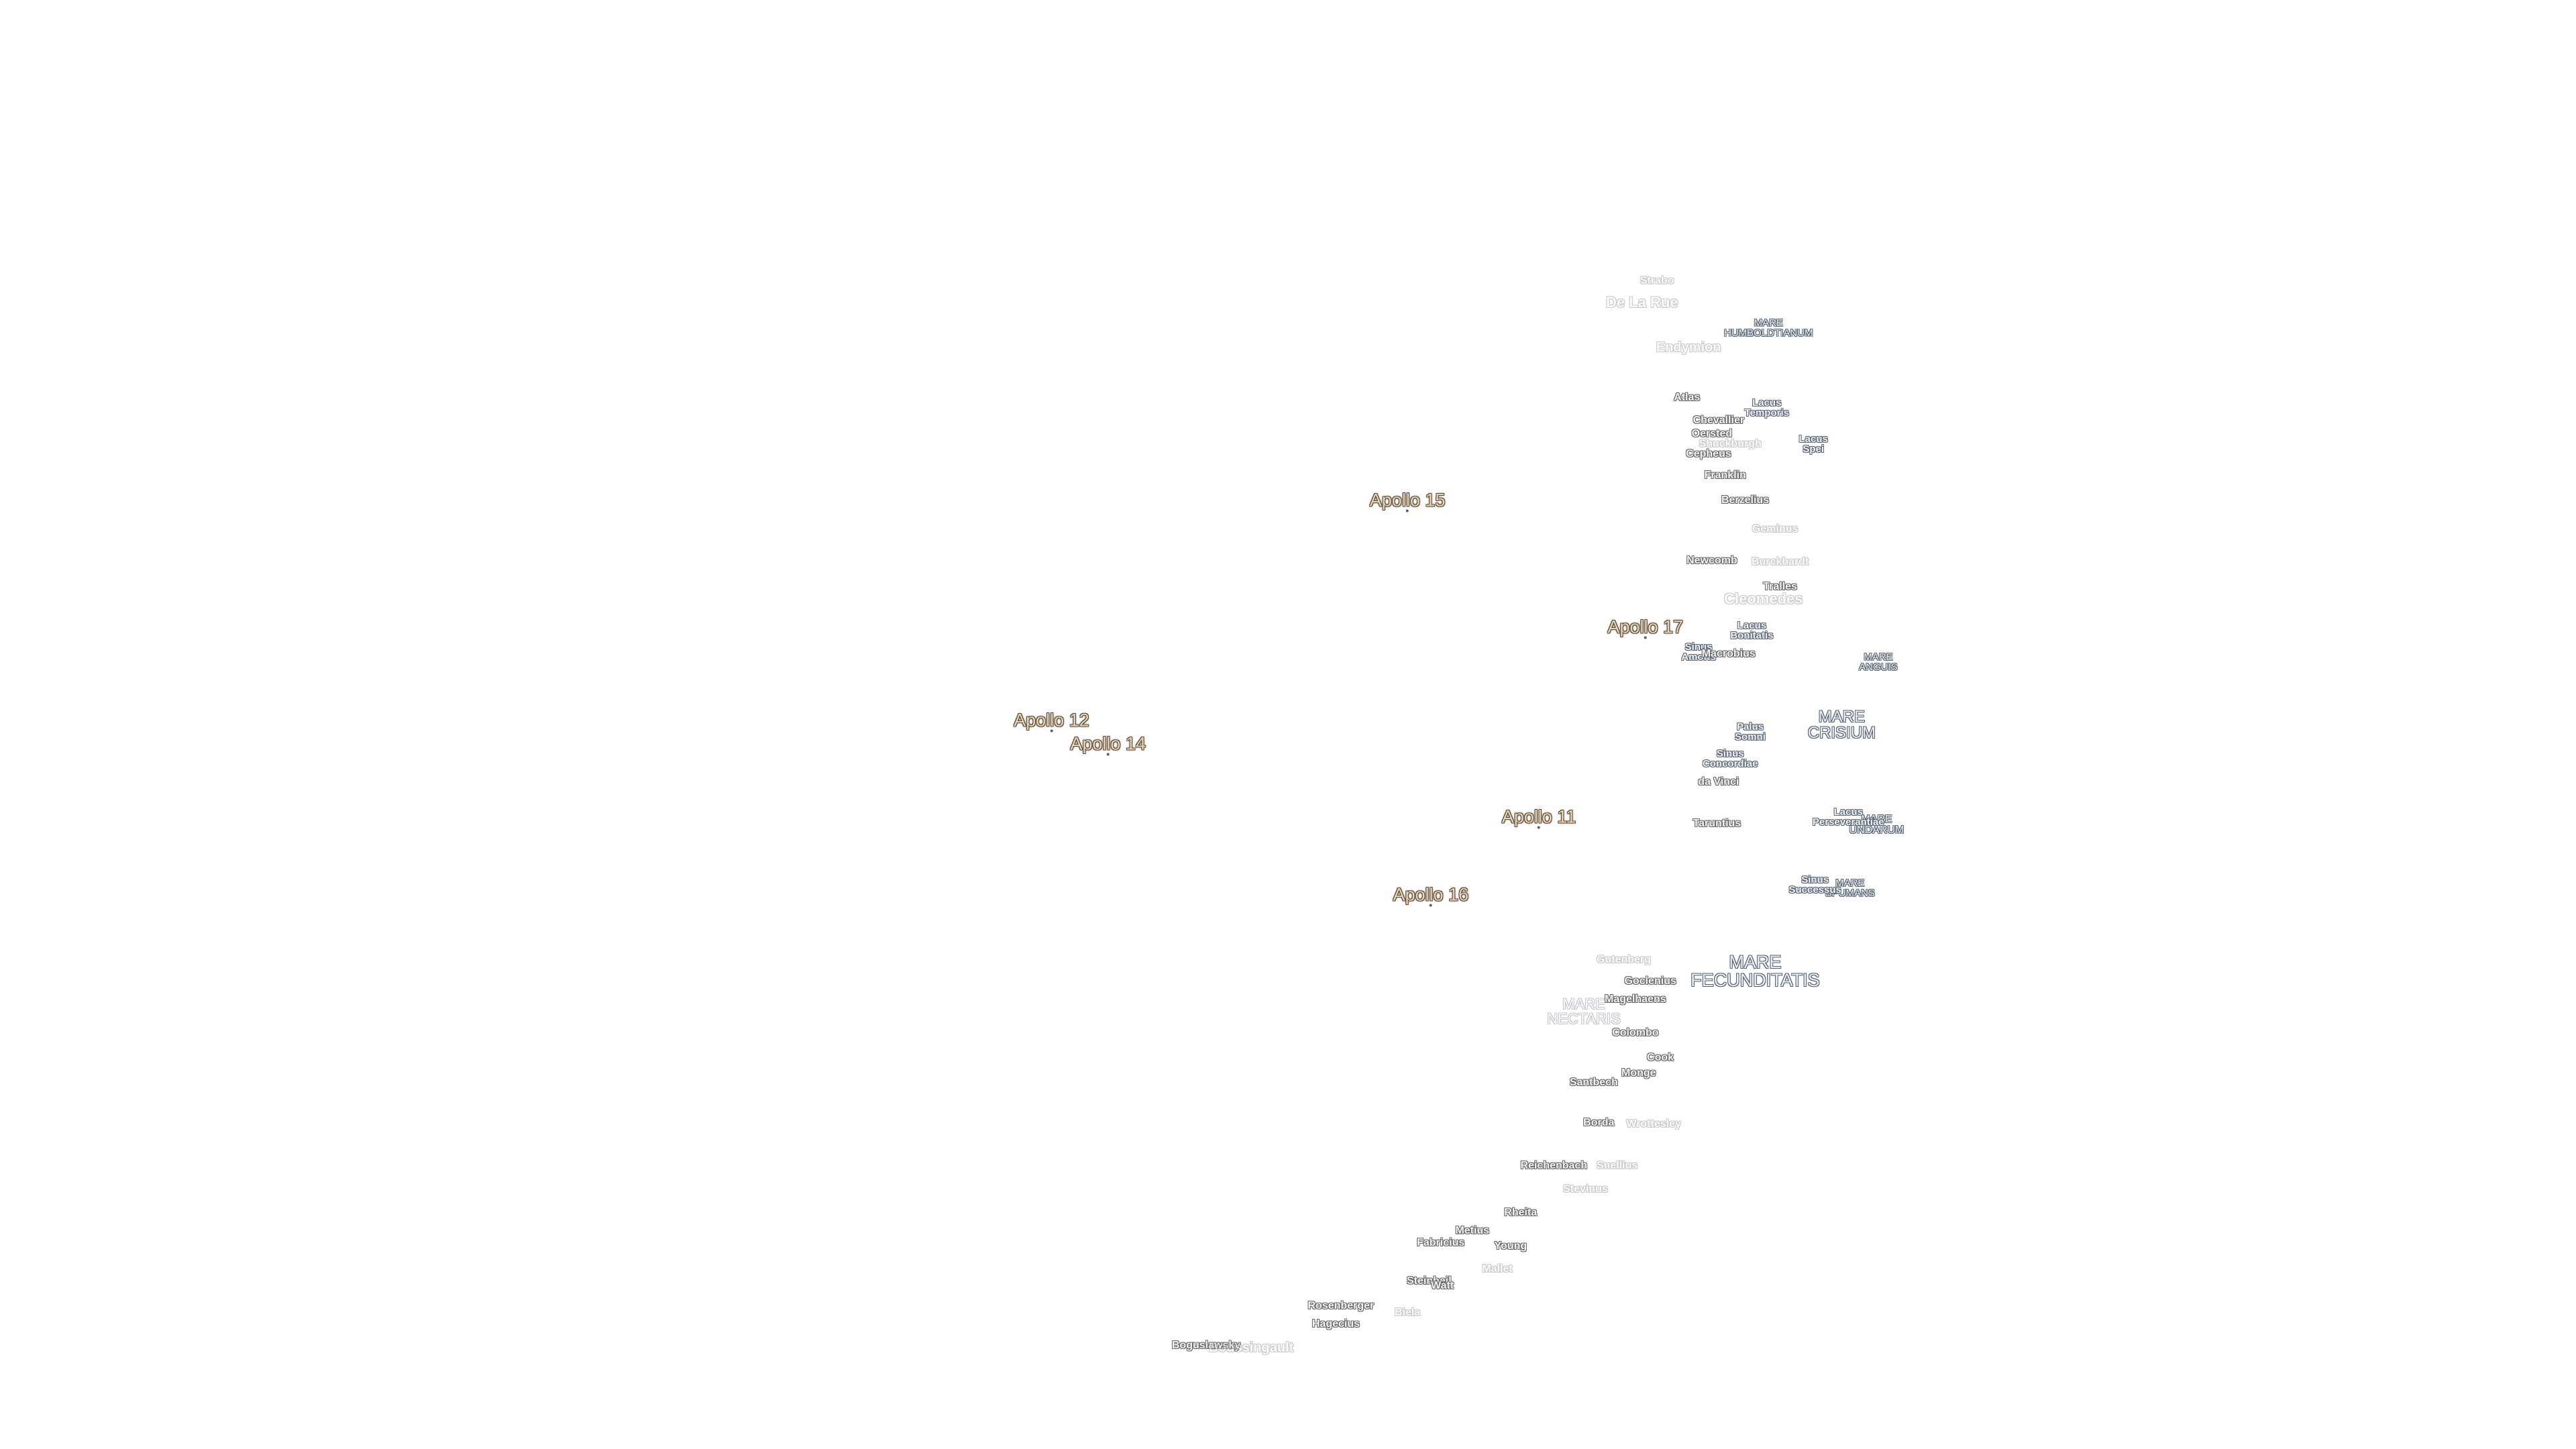 This screenshot has width=2576, height=1449. What do you see at coordinates (1638, 1073) in the screenshot?
I see `crater-label: Monge` at bounding box center [1638, 1073].